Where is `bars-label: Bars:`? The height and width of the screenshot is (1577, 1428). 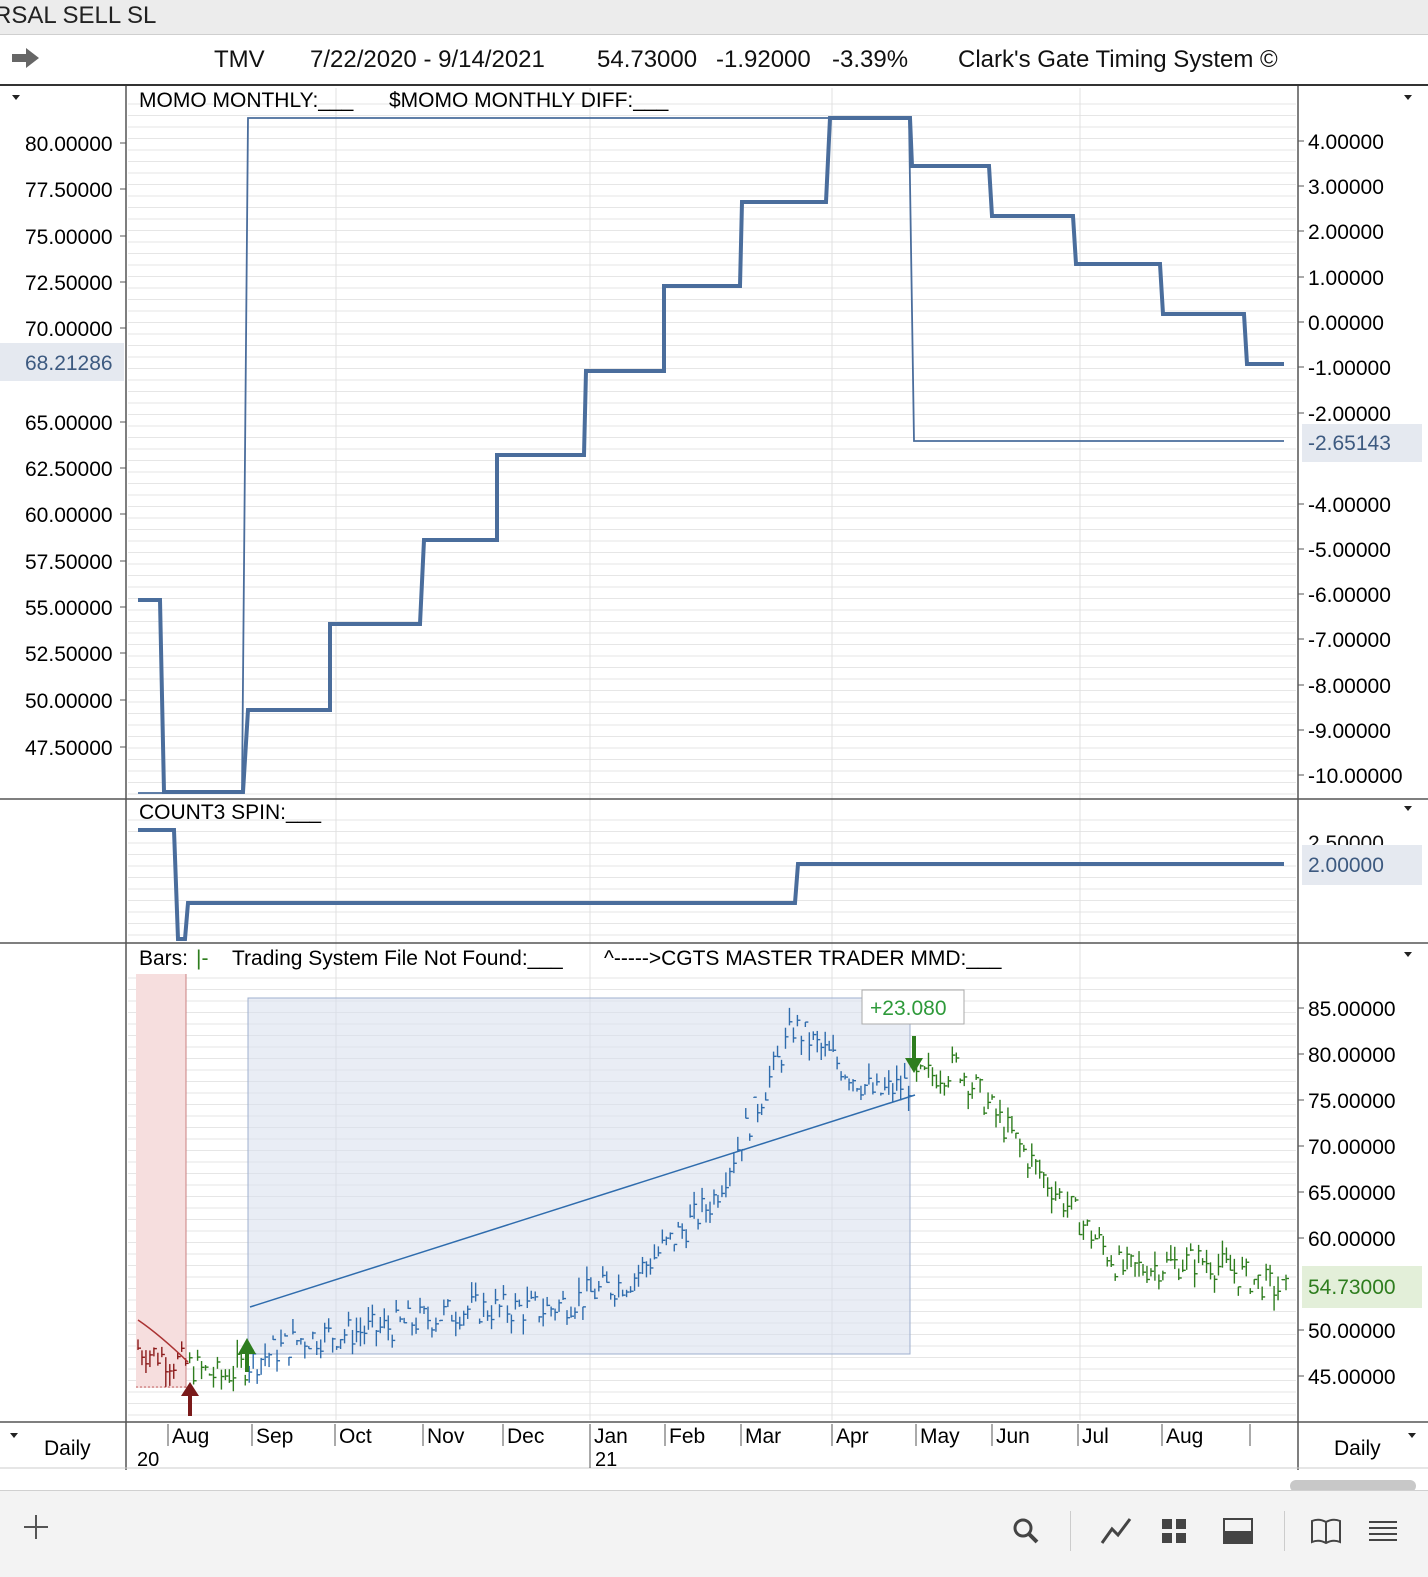 bars-label: Bars: is located at coordinates (163, 958).